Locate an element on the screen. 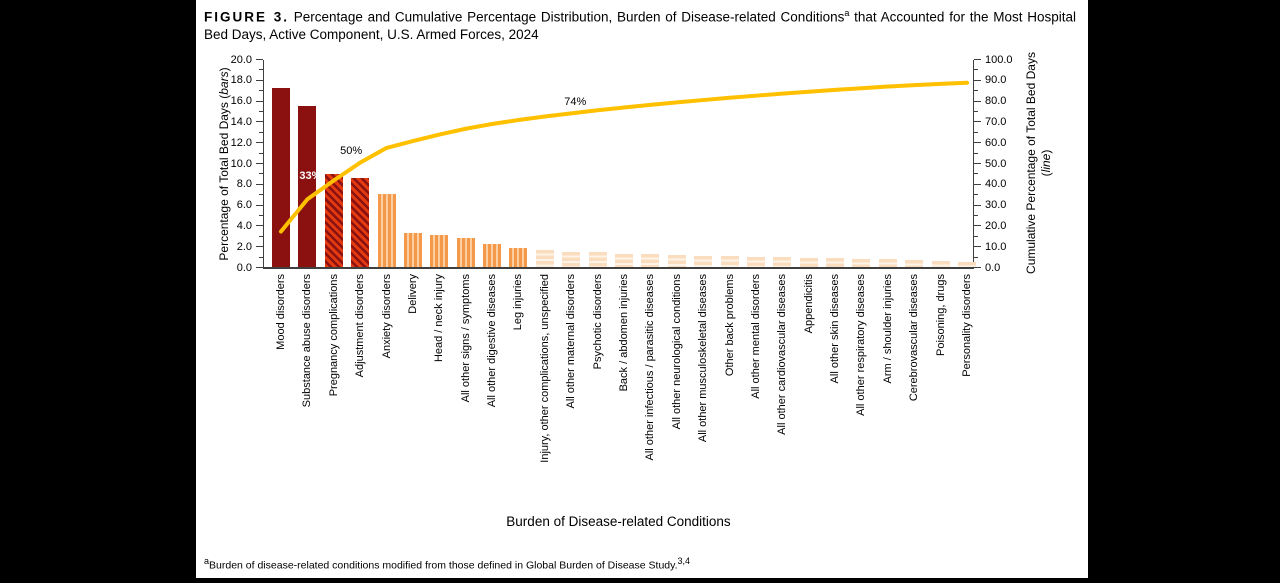 Image resolution: width=1280 pixels, height=583 pixels. x-axis-category-label: Mood disorders is located at coordinates (281, 312).